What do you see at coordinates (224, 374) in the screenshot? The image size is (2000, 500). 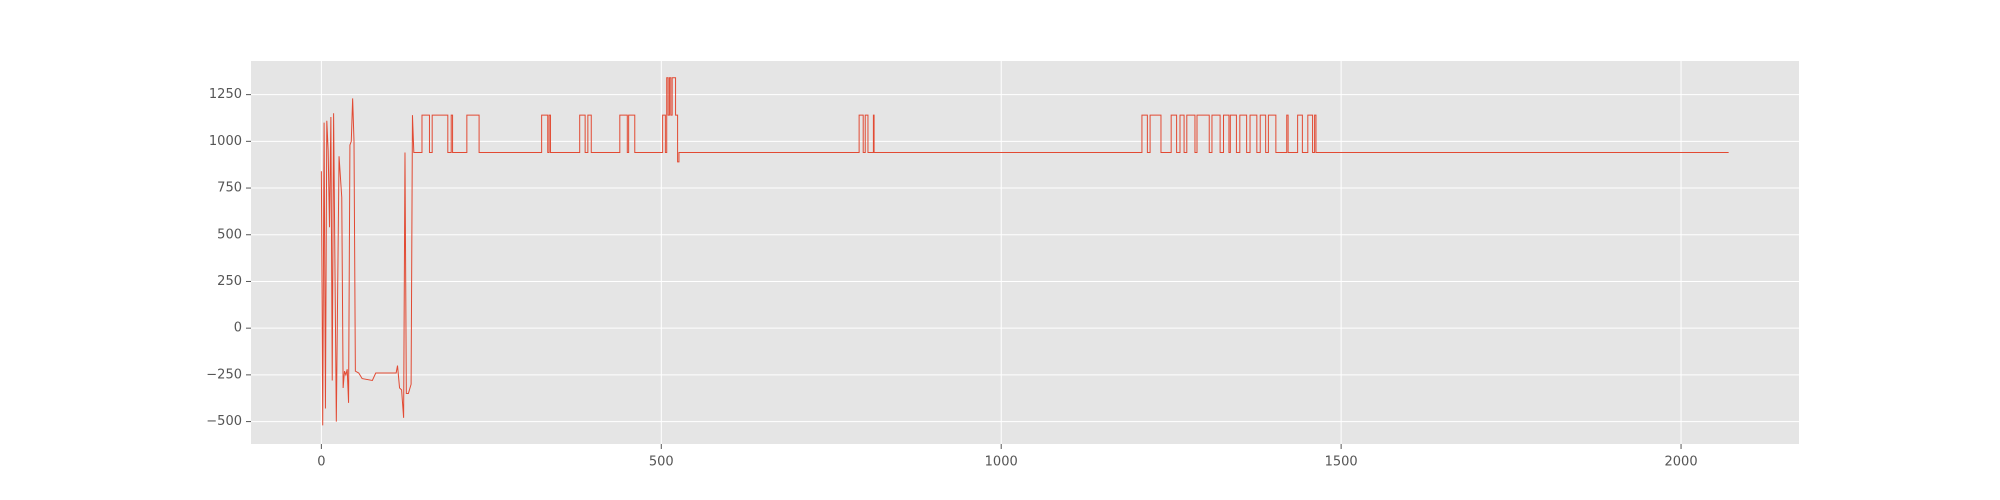 I see `y-tick-label: −250` at bounding box center [224, 374].